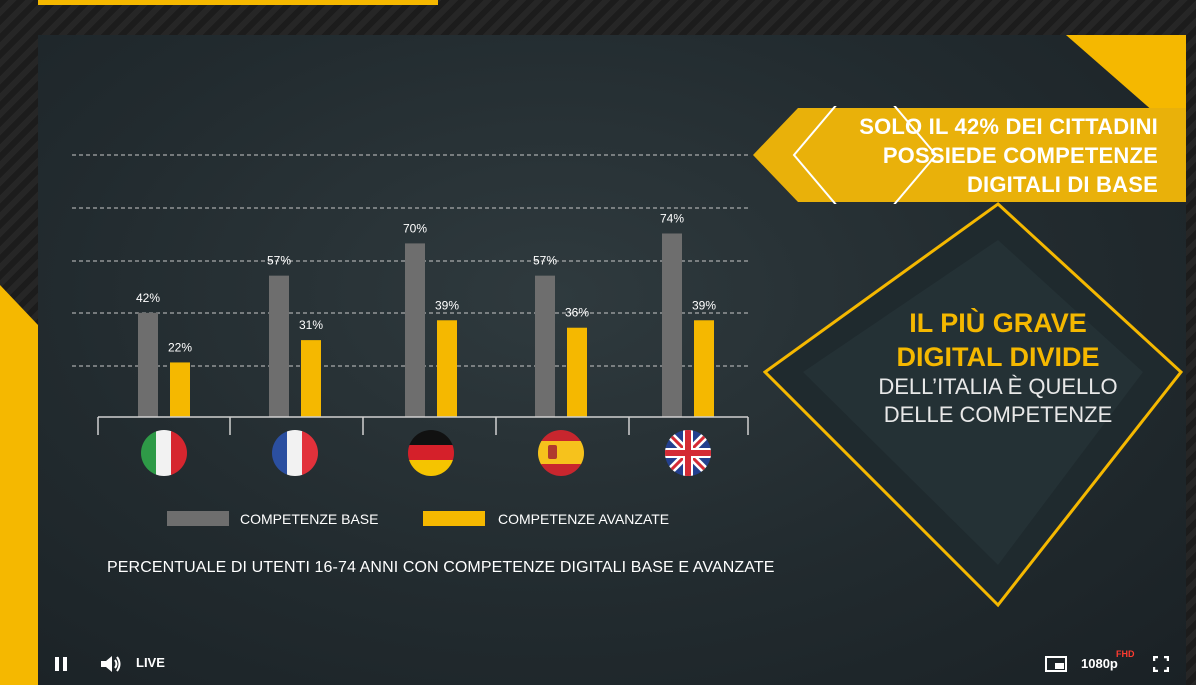  Describe the element at coordinates (998, 357) in the screenshot. I see `diamond-title-line-2: DIGITAL DIVIDE` at that location.